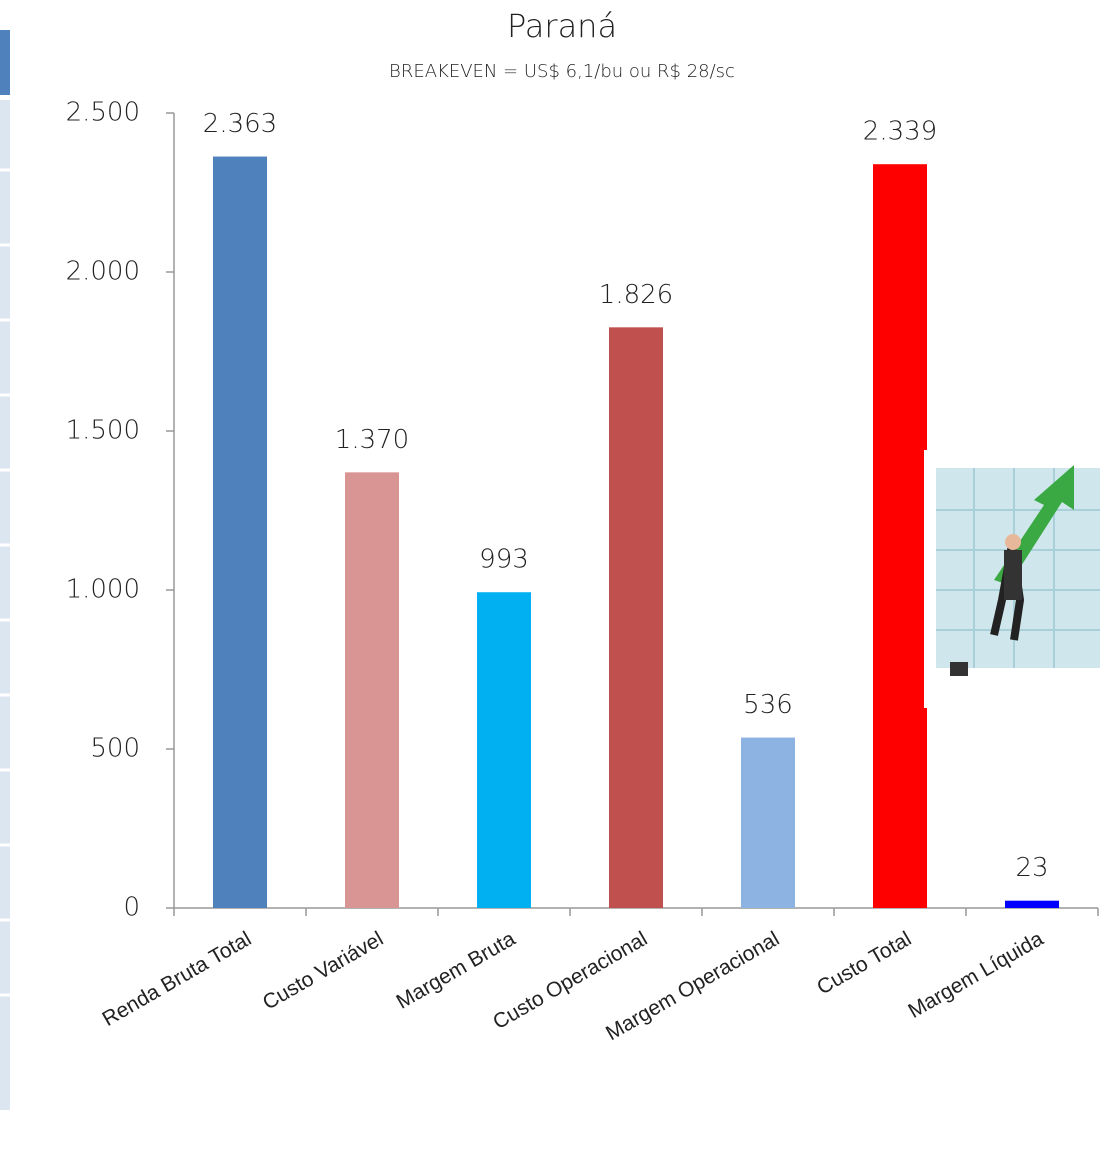 The image size is (1100, 1149). Describe the element at coordinates (636, 295) in the screenshot. I see `value-label: 1.826` at that location.